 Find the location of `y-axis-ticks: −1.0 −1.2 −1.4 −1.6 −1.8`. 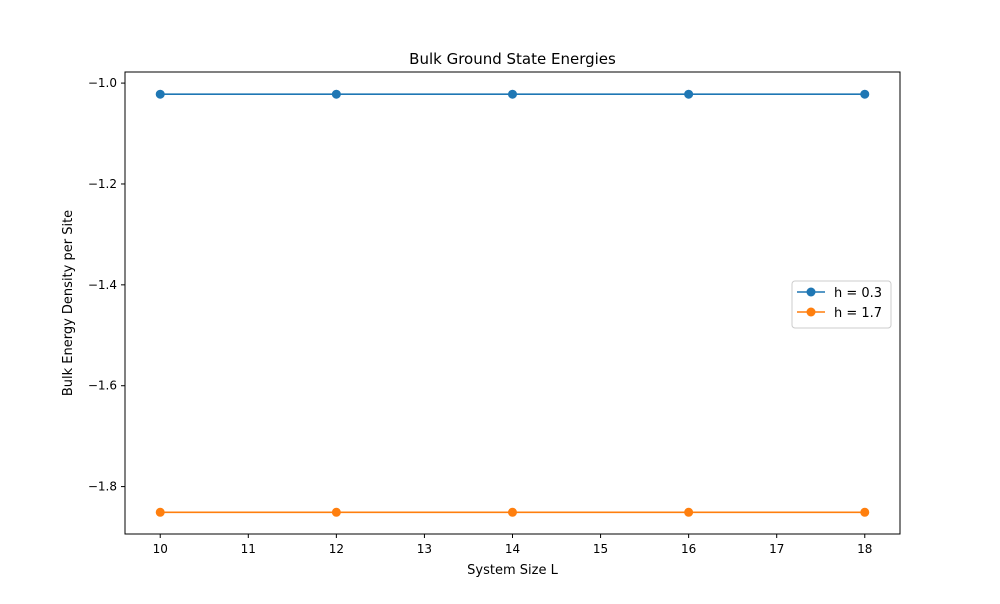

y-axis-ticks: −1.0 −1.2 −1.4 −1.6 −1.8 is located at coordinates (106, 285).